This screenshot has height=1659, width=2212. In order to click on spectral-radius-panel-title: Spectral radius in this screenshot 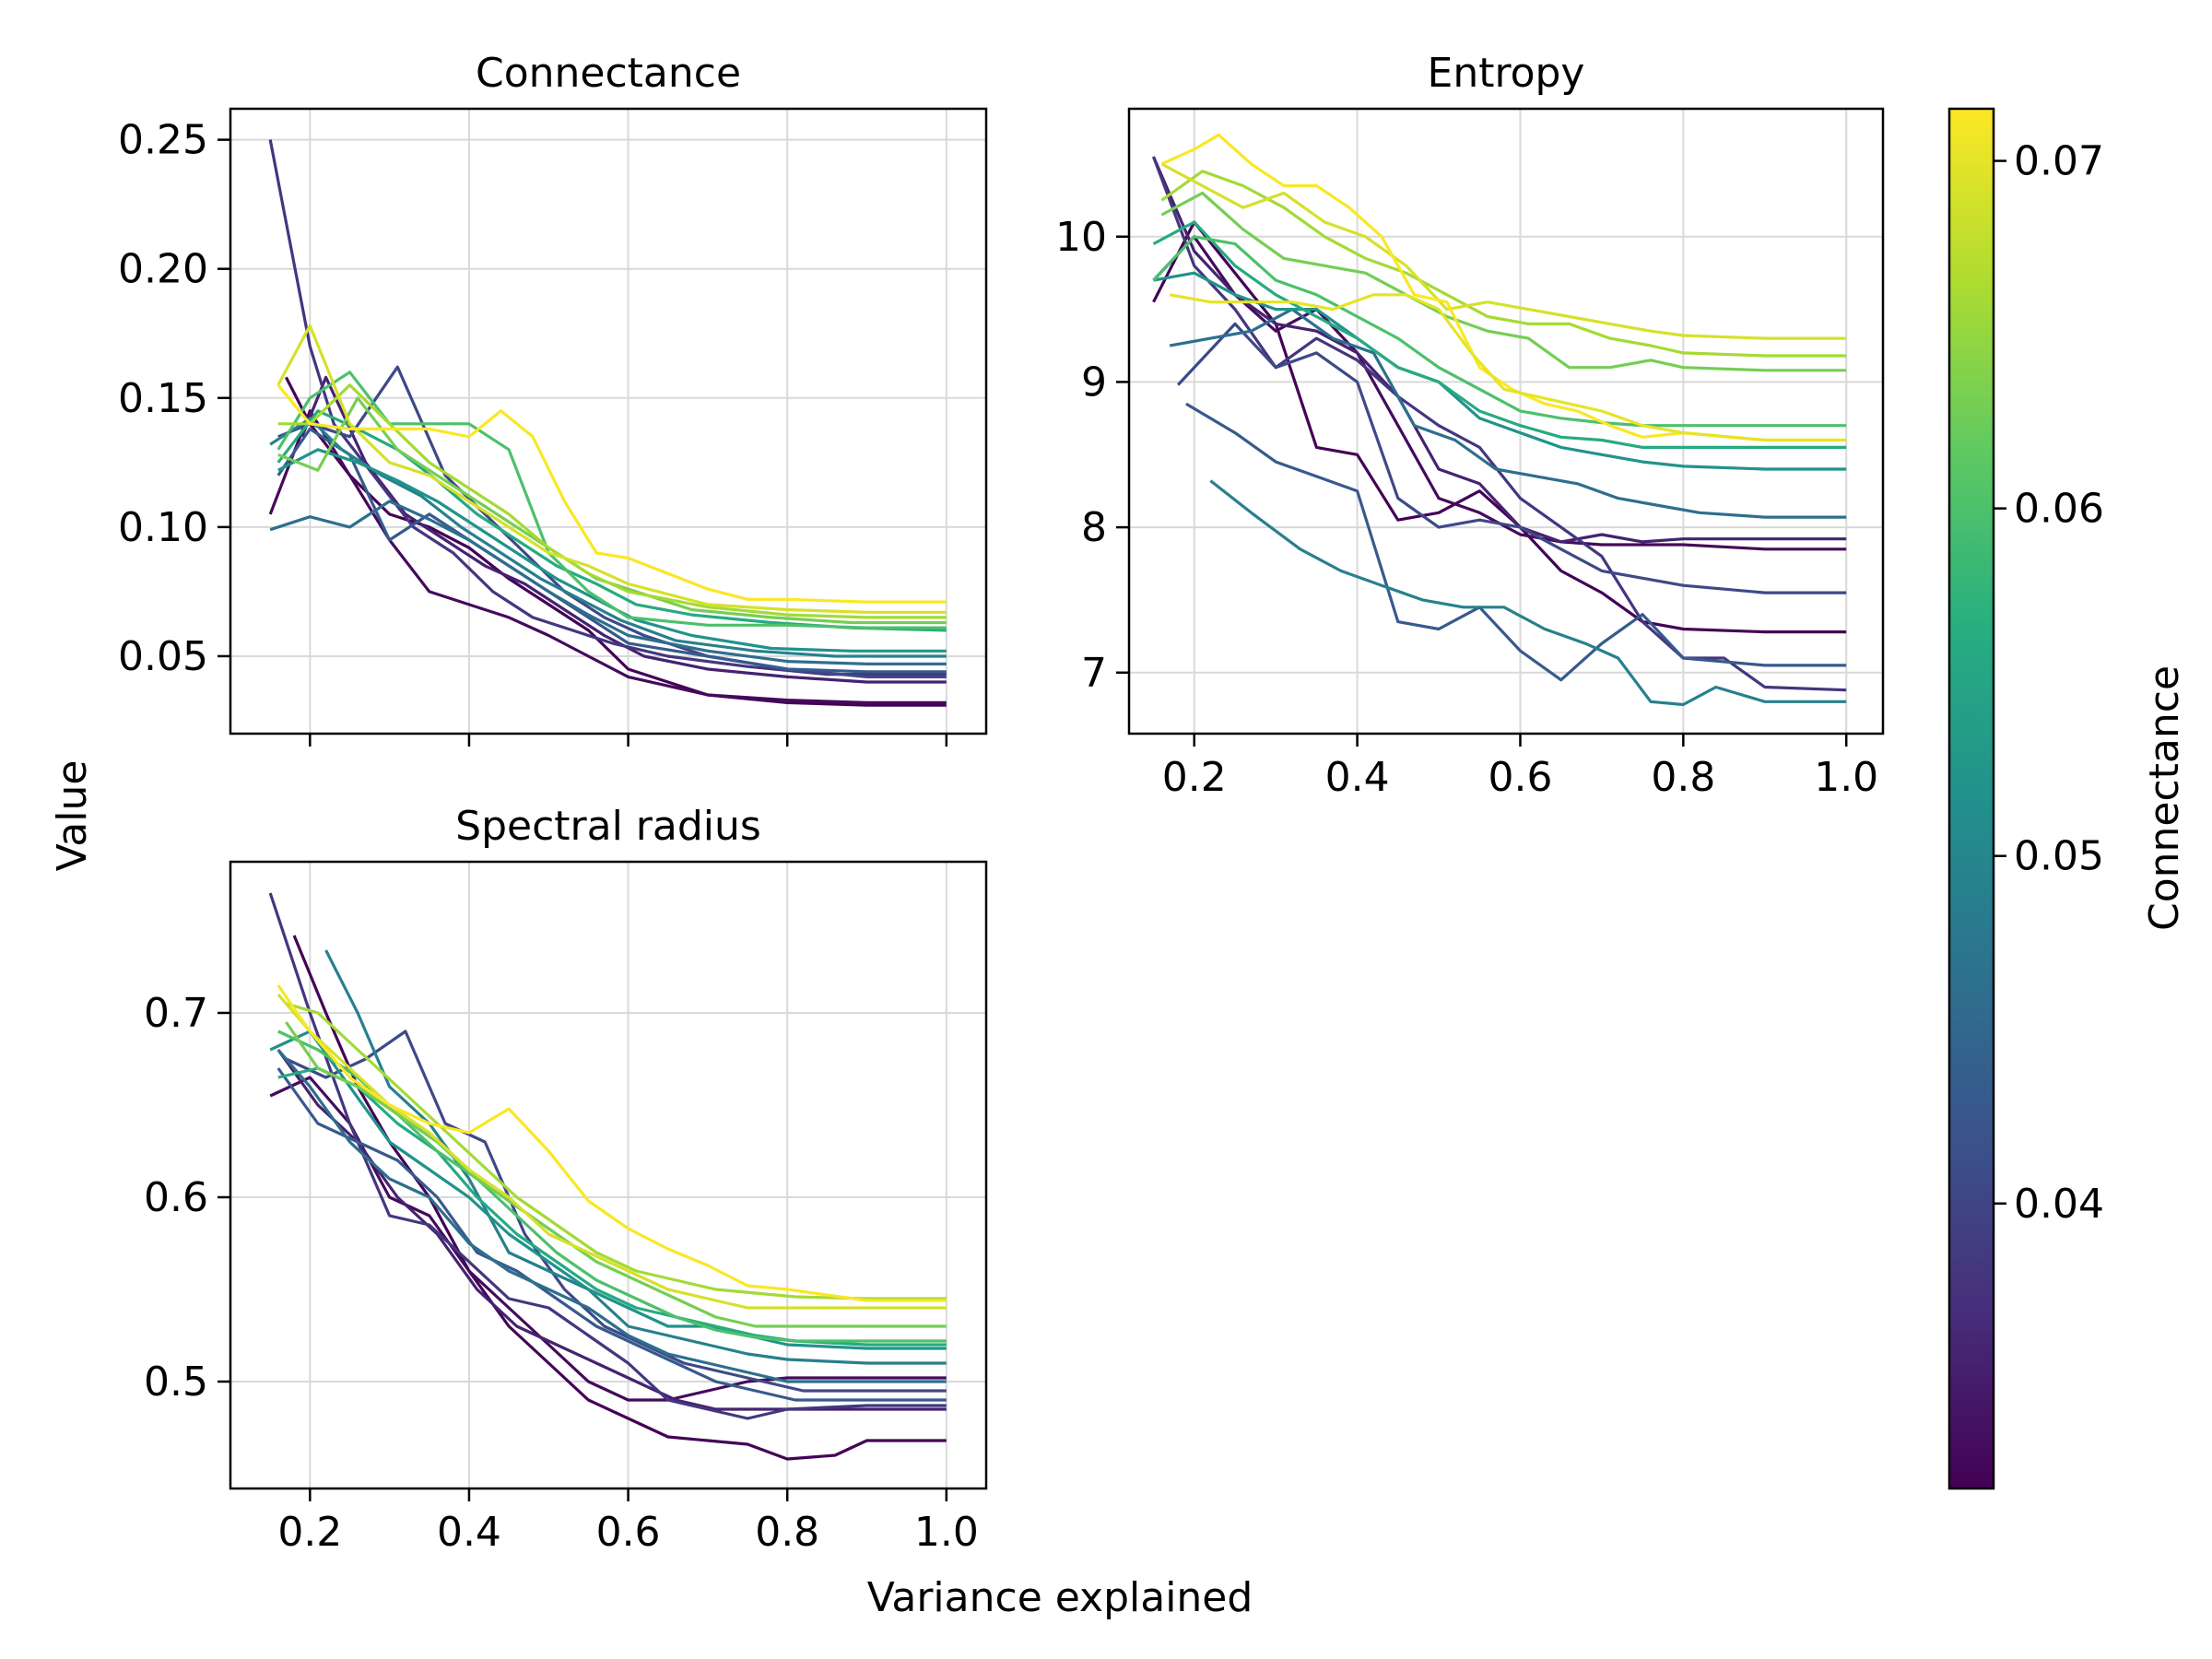, I will do `click(608, 826)`.